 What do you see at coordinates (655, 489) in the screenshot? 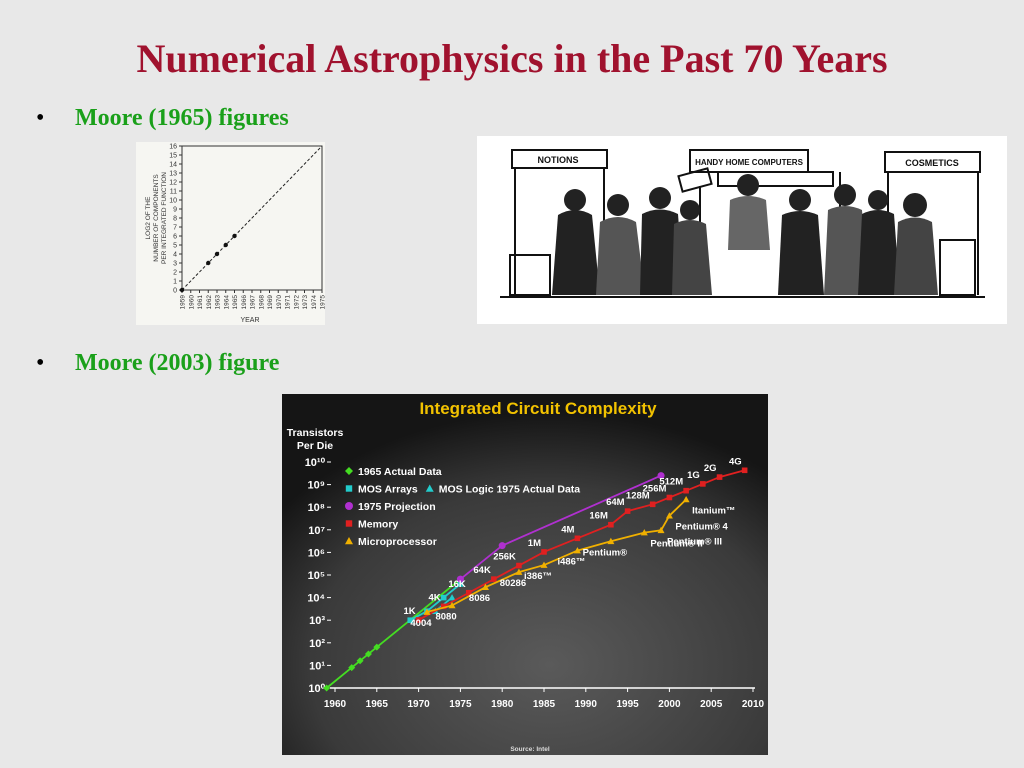
I see `data-label: 256M` at bounding box center [655, 489].